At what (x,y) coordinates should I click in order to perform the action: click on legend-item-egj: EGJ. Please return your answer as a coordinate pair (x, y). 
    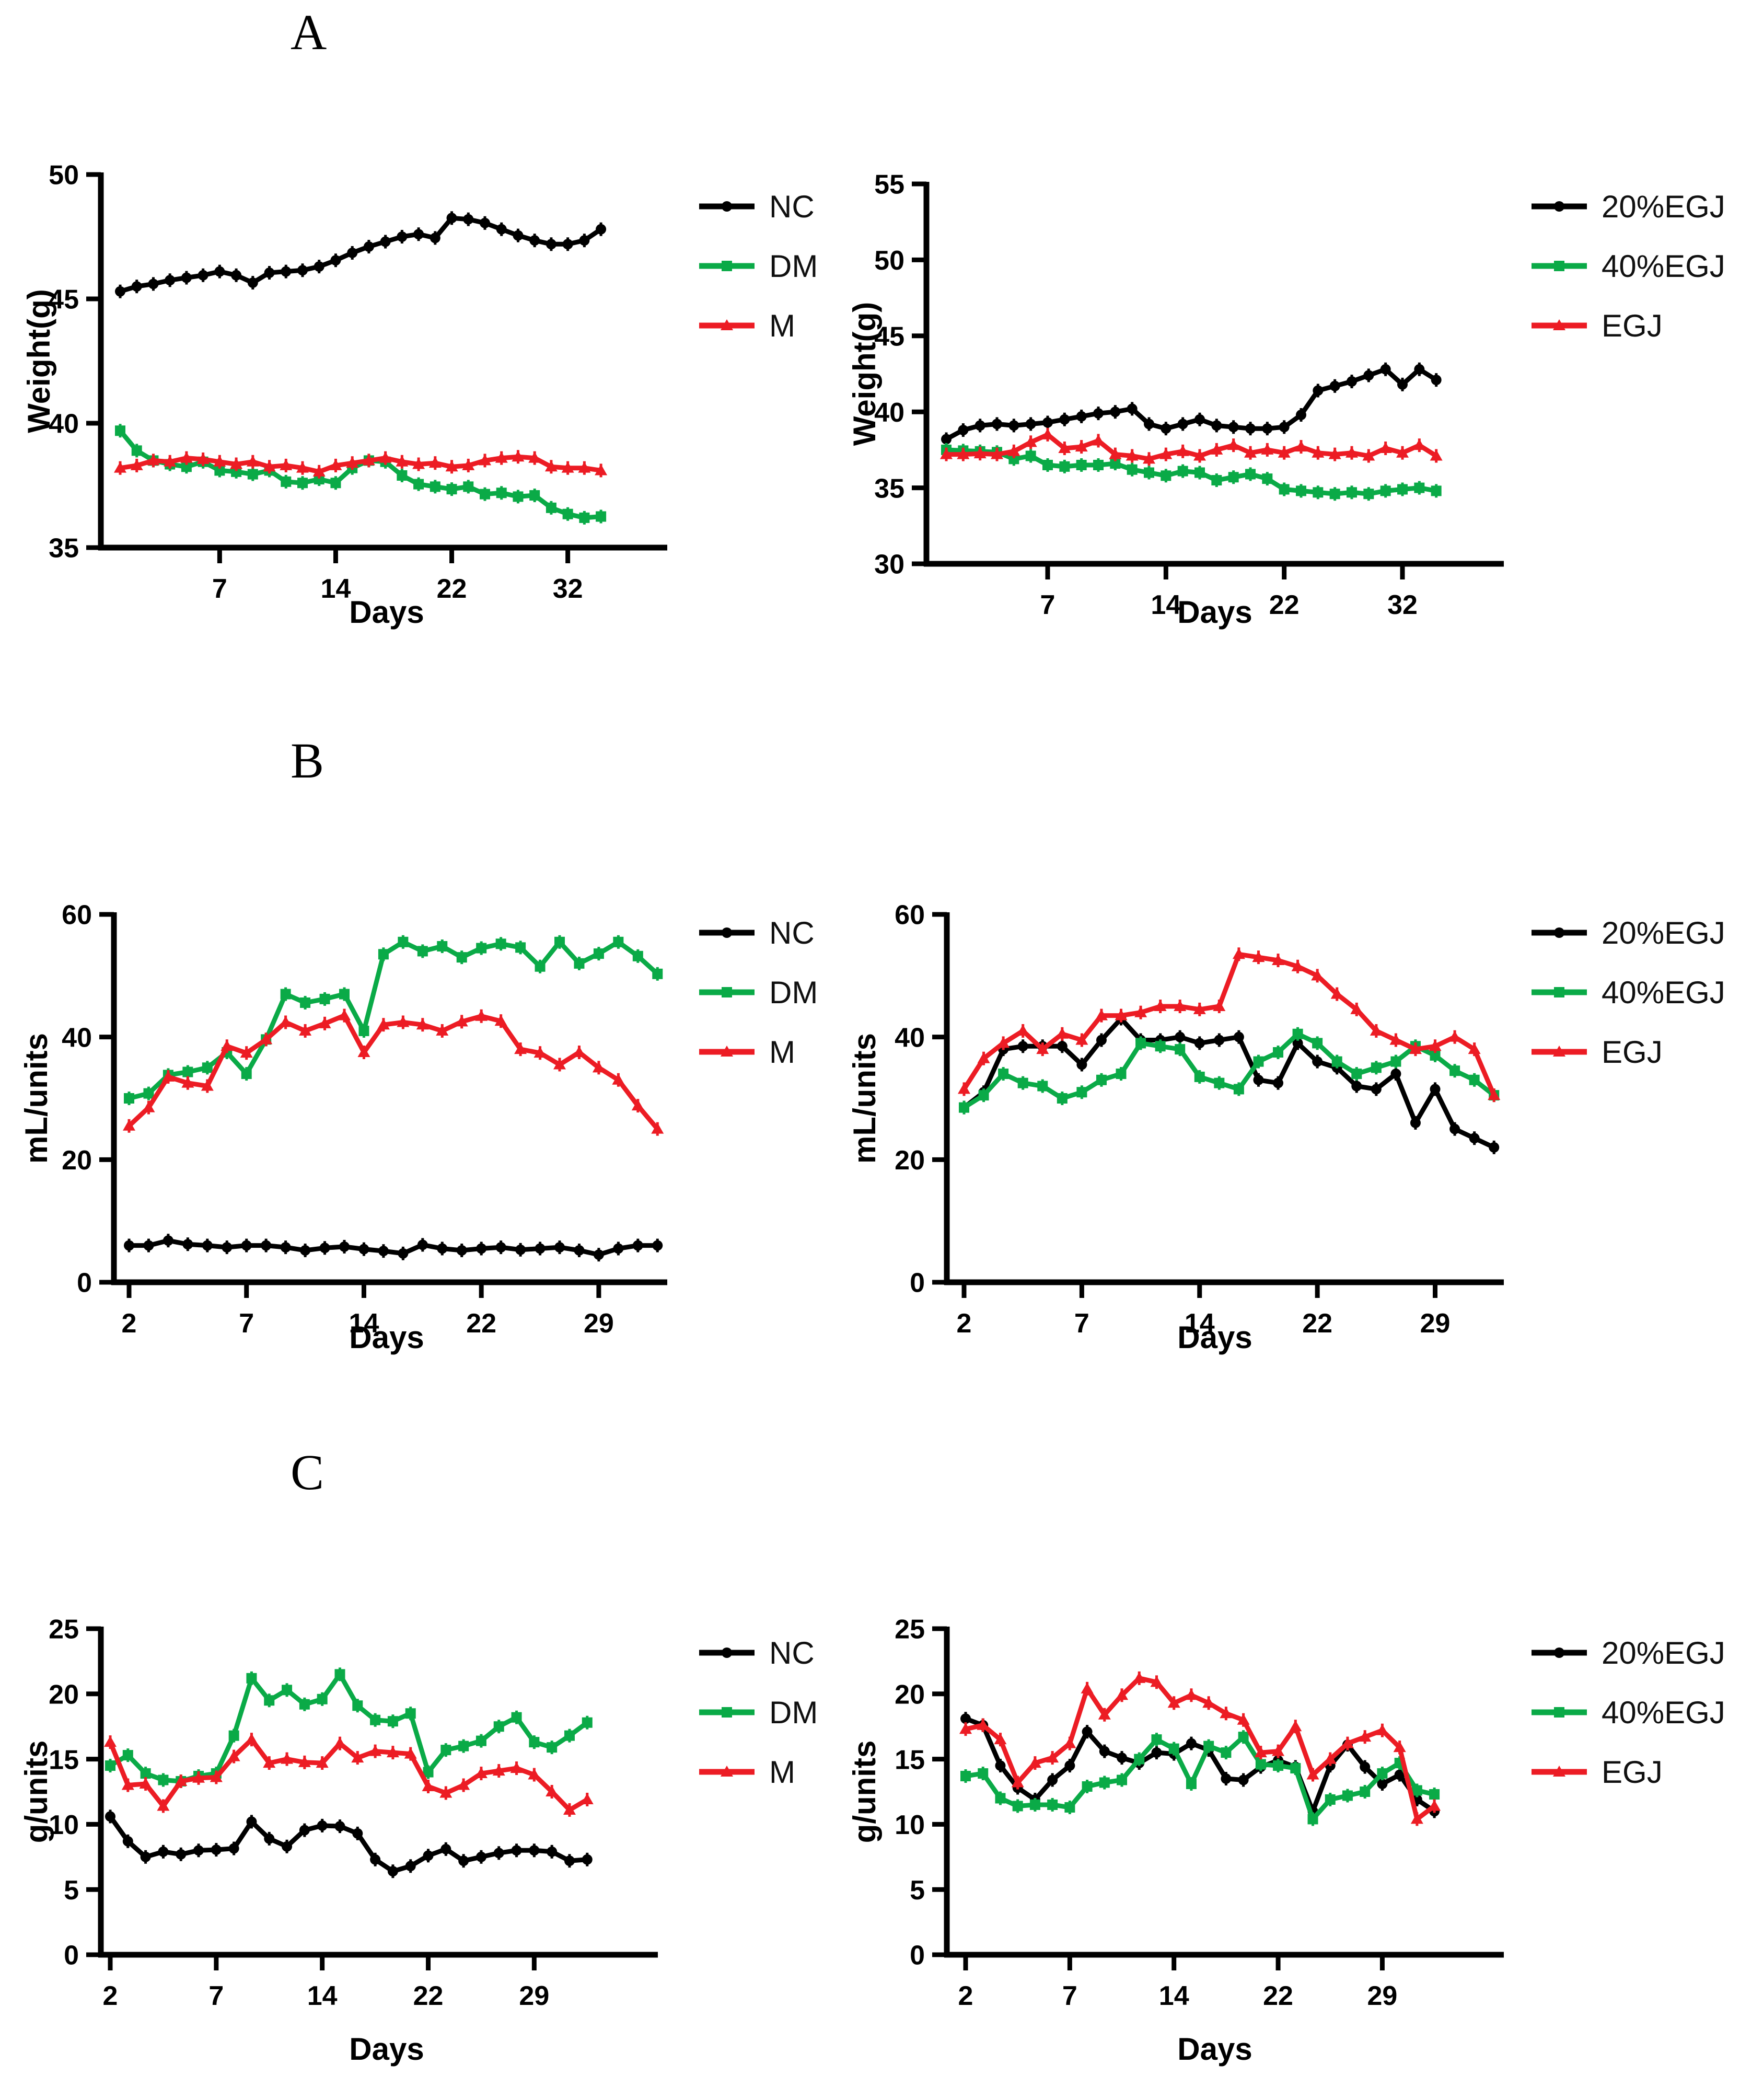
    Looking at the image, I should click on (1627, 1771).